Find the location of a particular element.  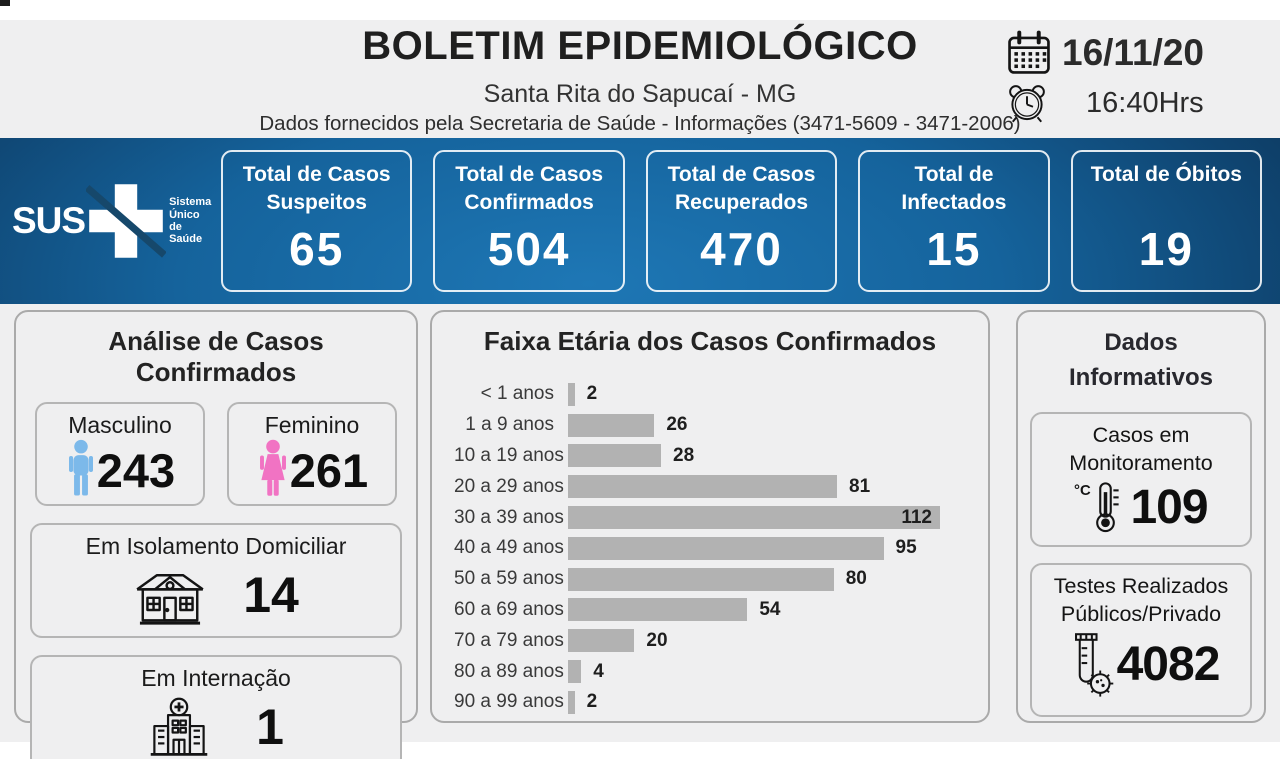

hospitalized-card: Em Internação is located at coordinates (216, 707).